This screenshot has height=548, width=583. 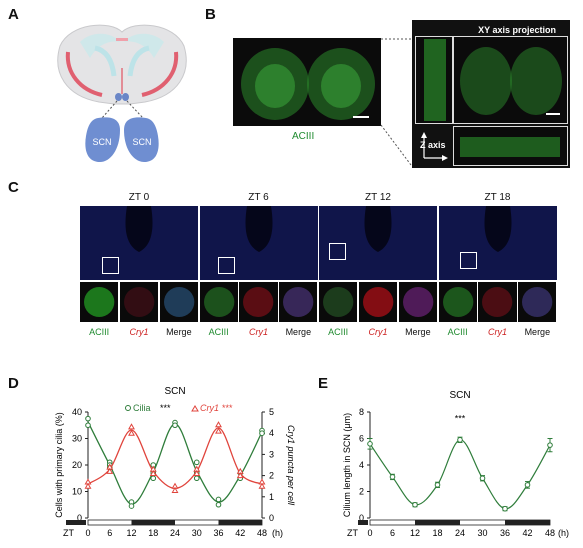 I want to click on zoom-connector, so click(x=396, y=102).